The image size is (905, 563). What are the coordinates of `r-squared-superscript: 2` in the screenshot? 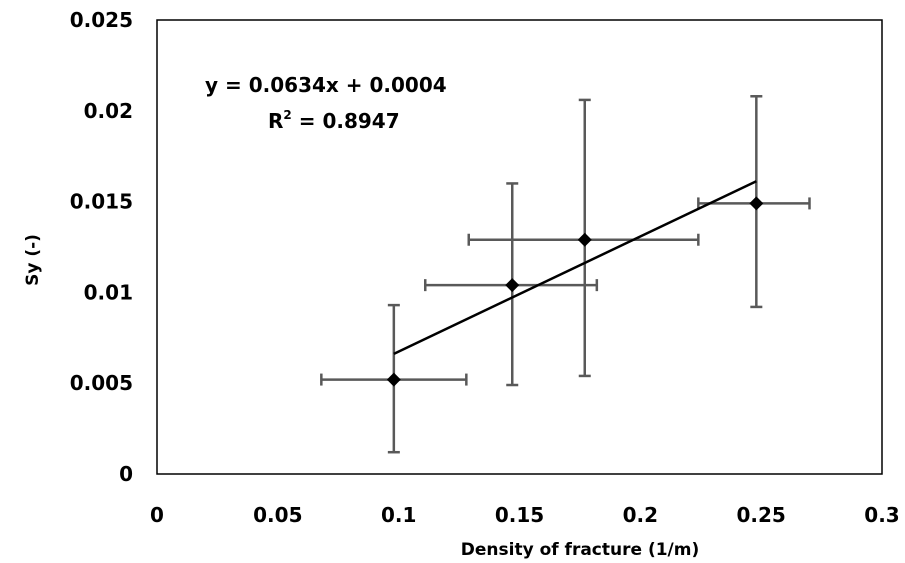 It's located at (287, 115).